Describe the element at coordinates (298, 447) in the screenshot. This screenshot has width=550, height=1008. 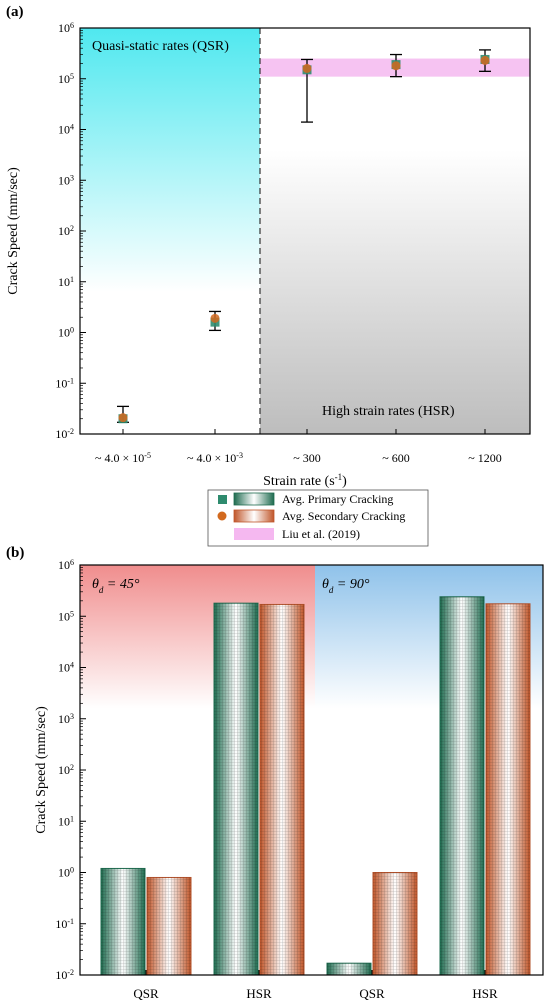
I see `x-axis-ticks: ~ 4.0 × 10-5 ~ 4.0 × 10-3 ~ 300 ~ 600 ~ 1200` at that location.